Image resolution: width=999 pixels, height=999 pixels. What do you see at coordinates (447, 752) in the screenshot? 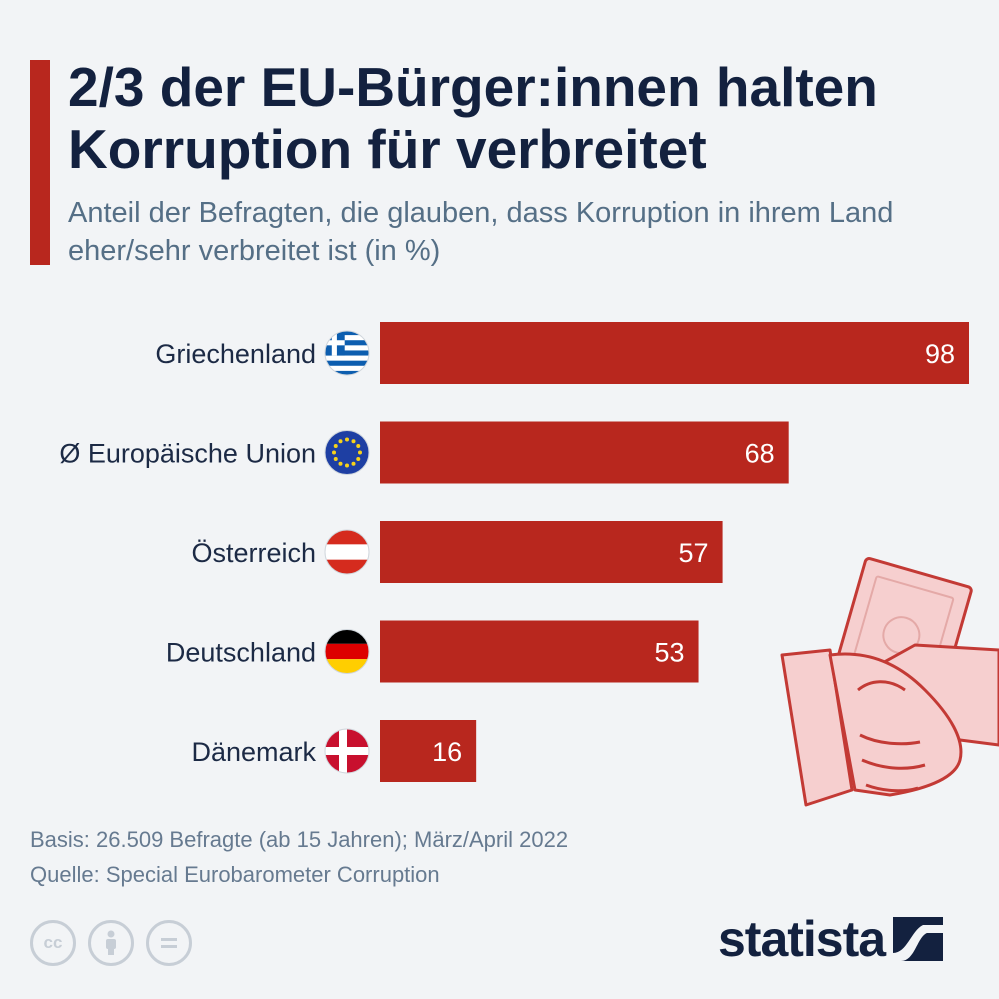
I see `value-label-4: 16` at bounding box center [447, 752].